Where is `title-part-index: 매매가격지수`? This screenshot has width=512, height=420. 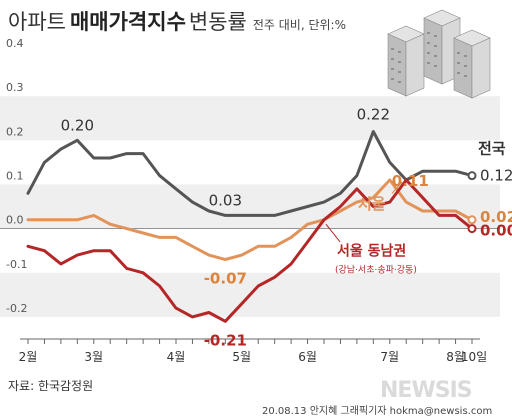
title-part-index: 매매가격지수 is located at coordinates (127, 22).